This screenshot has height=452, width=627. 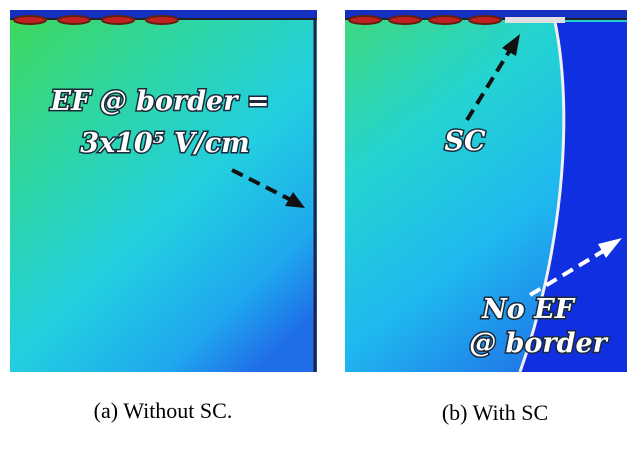 I want to click on annotation: SC, so click(x=465, y=141).